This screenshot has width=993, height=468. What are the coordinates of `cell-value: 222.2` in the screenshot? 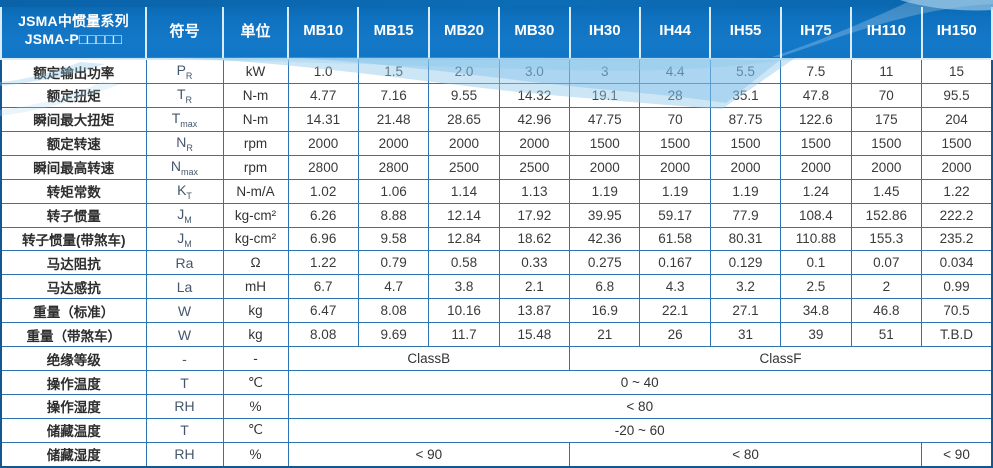 It's located at (957, 215).